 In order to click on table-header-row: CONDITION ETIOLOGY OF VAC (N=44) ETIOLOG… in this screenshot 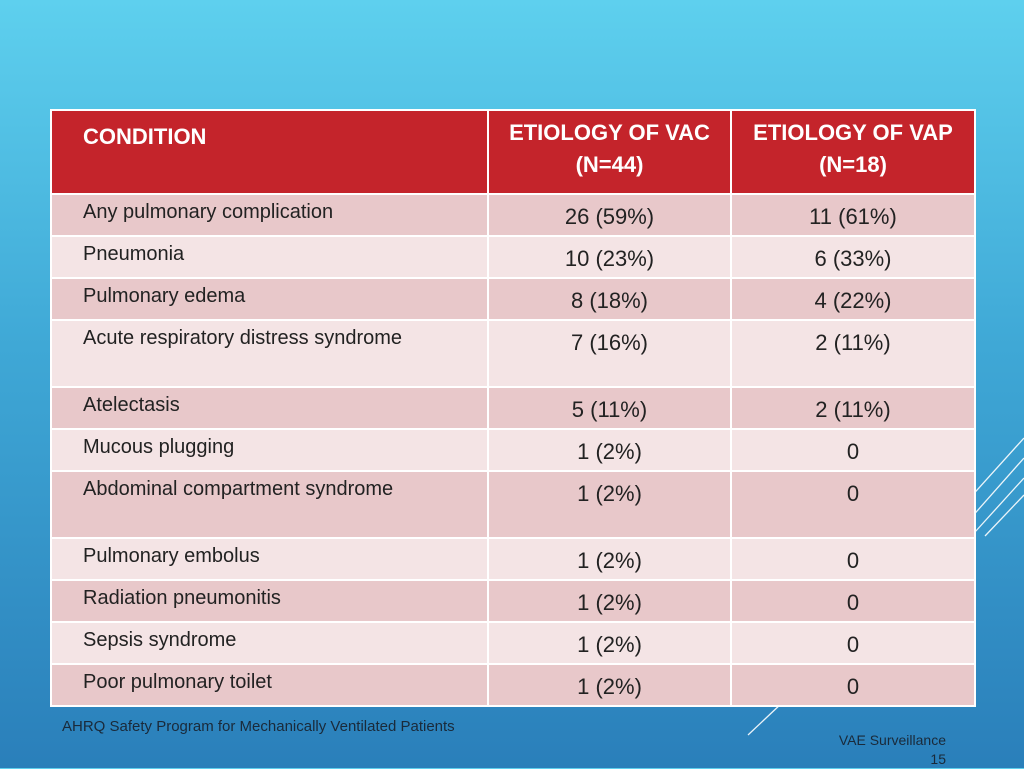, I will do `click(513, 152)`.